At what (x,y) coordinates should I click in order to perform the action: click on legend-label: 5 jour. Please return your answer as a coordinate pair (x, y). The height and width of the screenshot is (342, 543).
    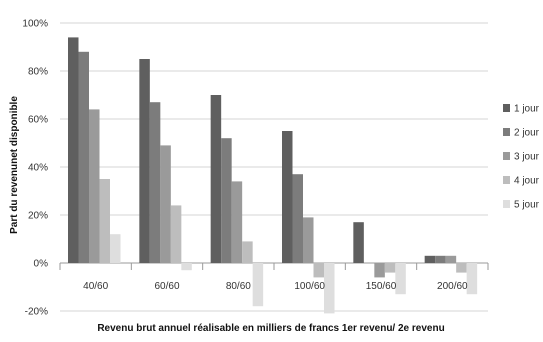
    Looking at the image, I should click on (527, 205).